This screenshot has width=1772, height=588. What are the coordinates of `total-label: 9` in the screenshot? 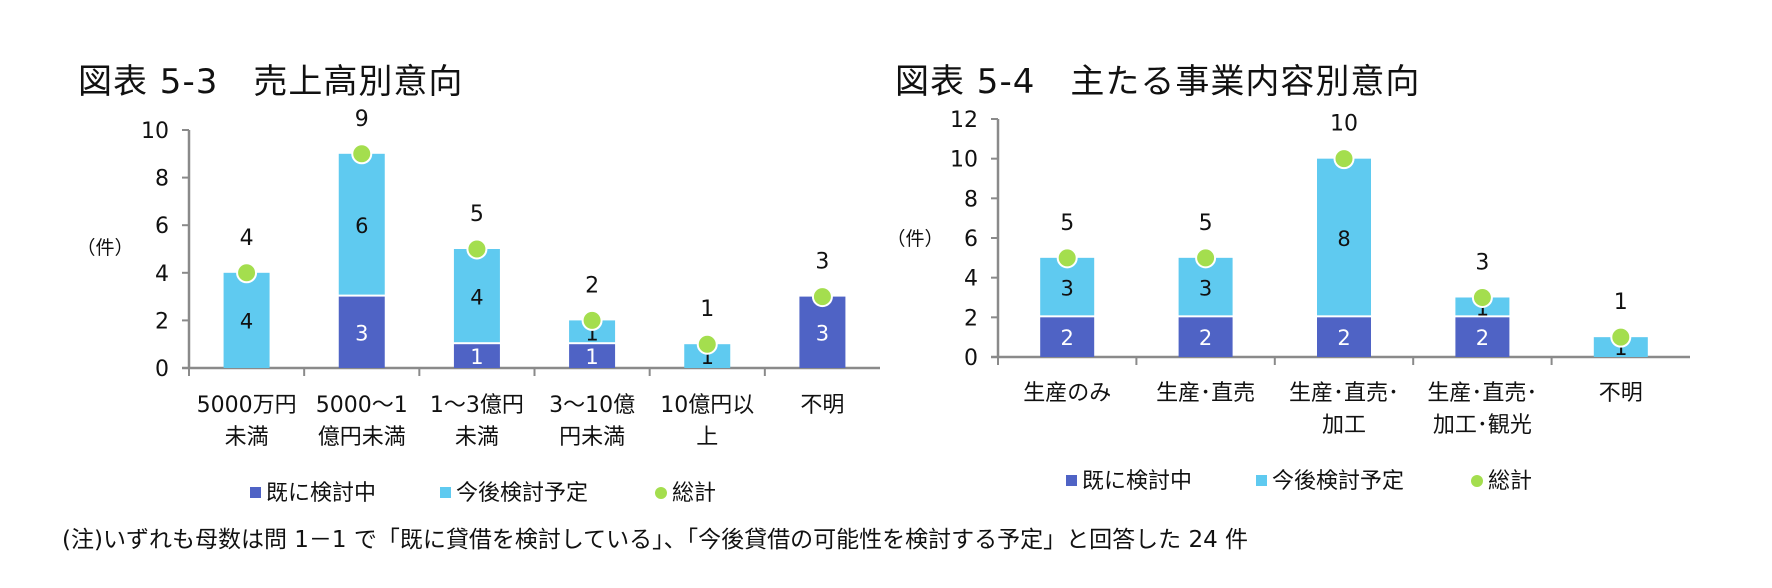 It's located at (362, 119).